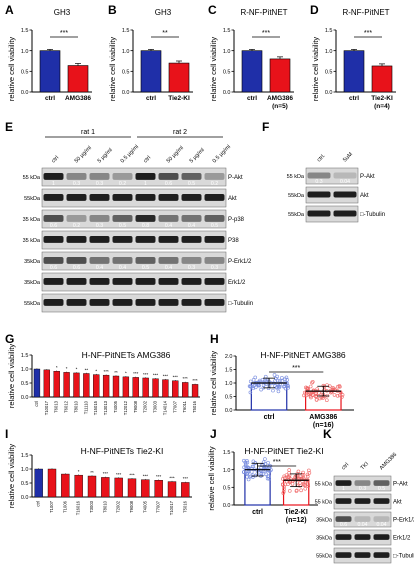  I want to click on panel-k-kda-label: 35kDa, so click(324, 539).